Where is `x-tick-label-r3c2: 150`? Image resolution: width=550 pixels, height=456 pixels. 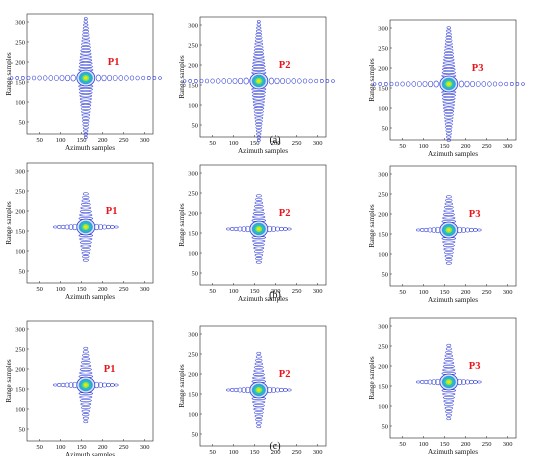 x-tick-label-r3c2: 150 is located at coordinates (255, 452).